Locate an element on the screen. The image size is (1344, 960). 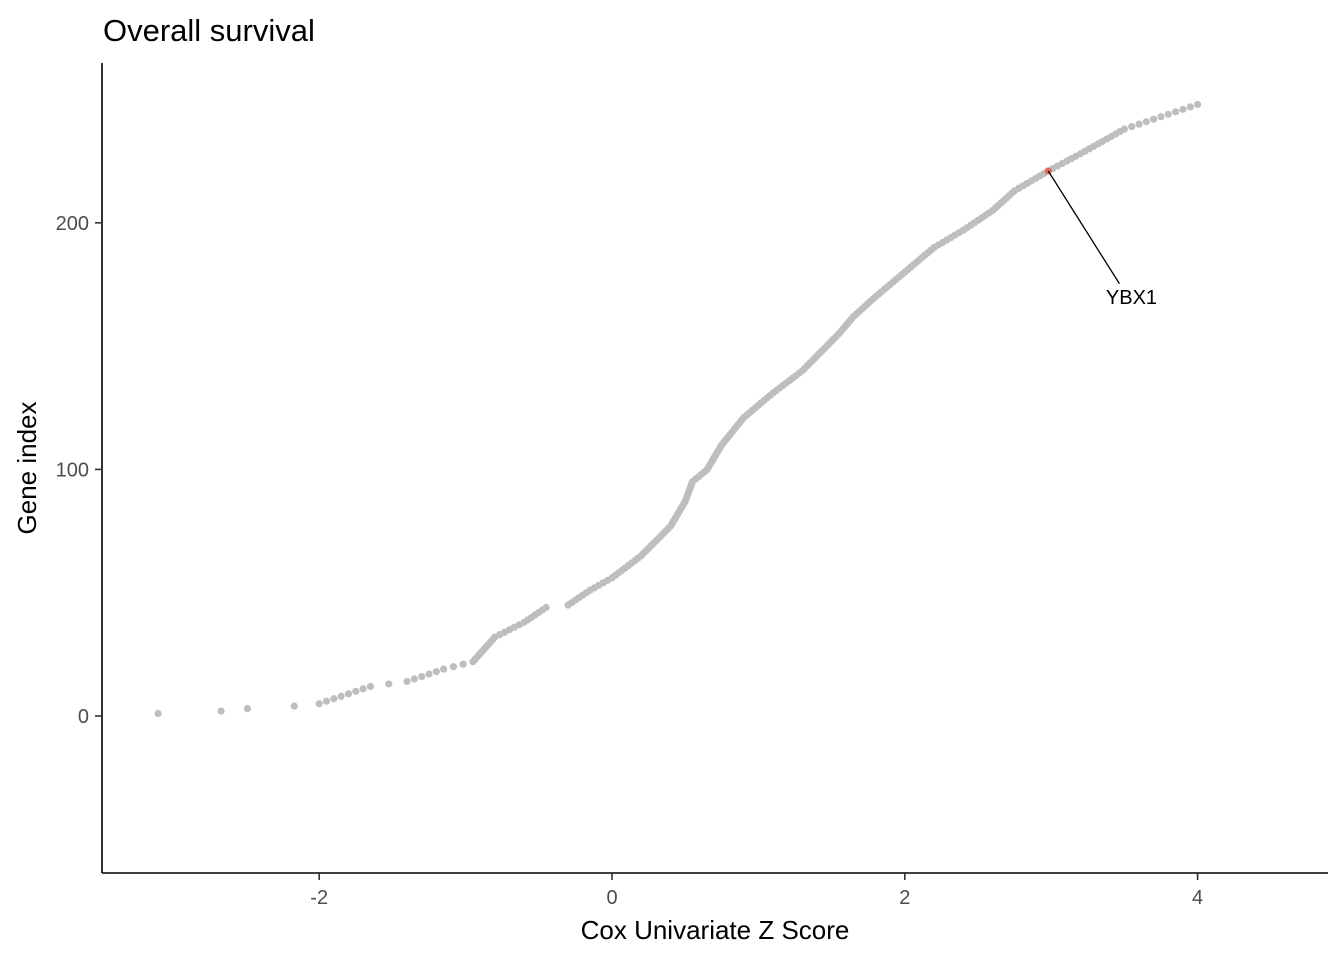
x-tick-label: 2 is located at coordinates (904, 898).